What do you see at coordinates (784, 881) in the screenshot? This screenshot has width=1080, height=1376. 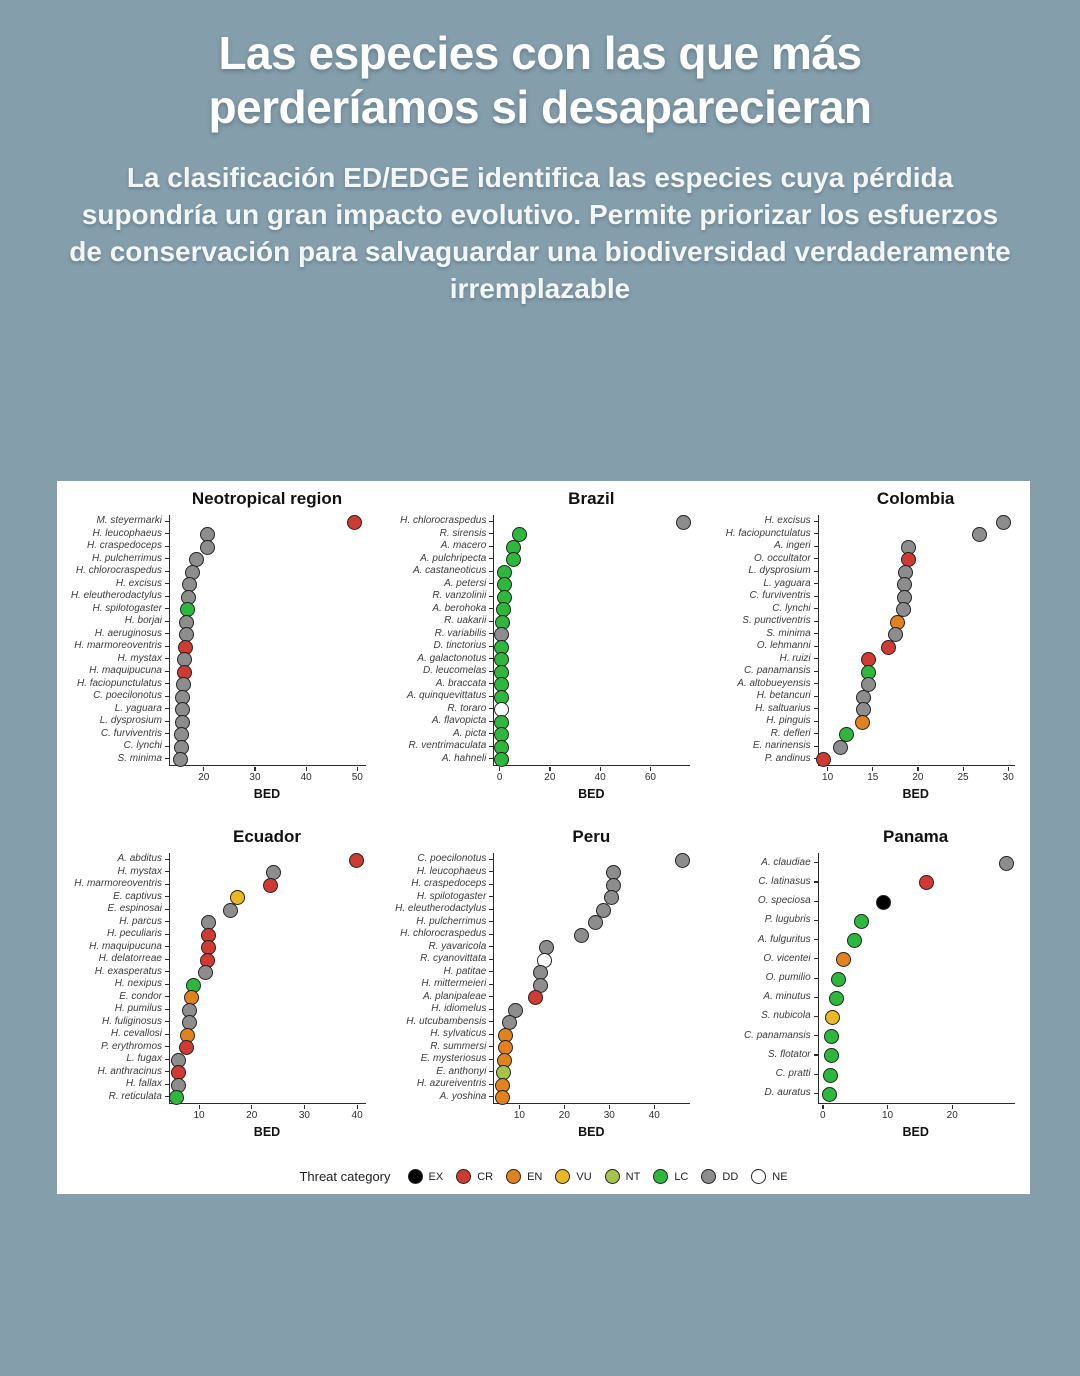 I see `species-label: C. latinasus` at bounding box center [784, 881].